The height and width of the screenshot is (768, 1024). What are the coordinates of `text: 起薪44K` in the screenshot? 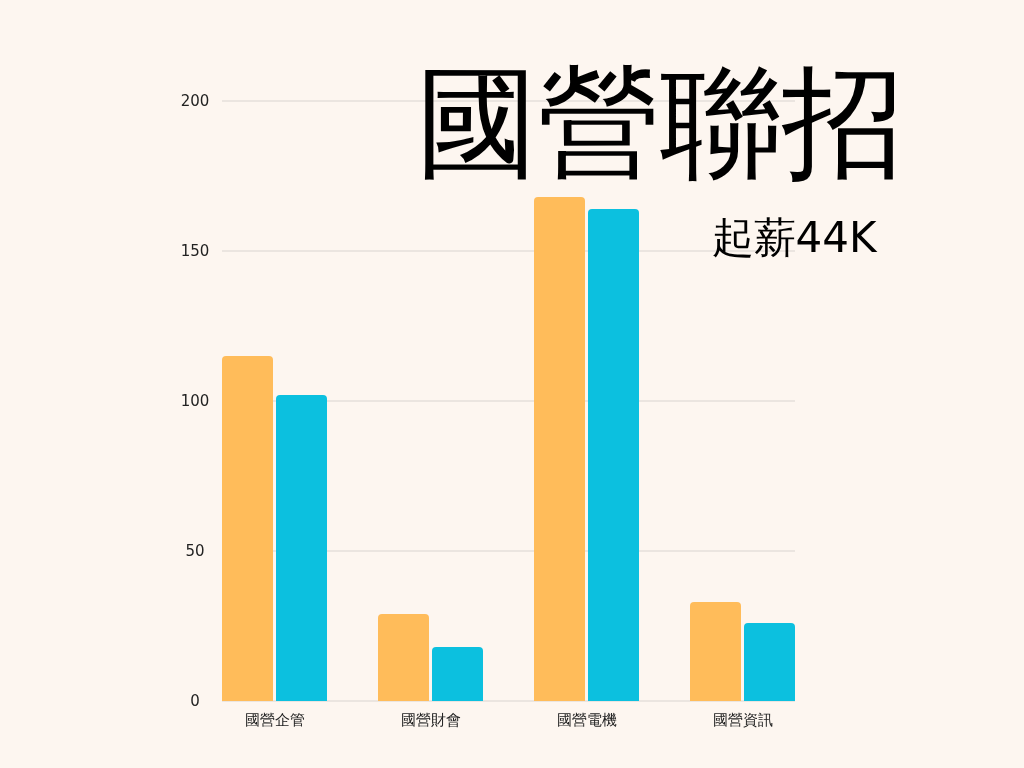 It's located at (794, 237).